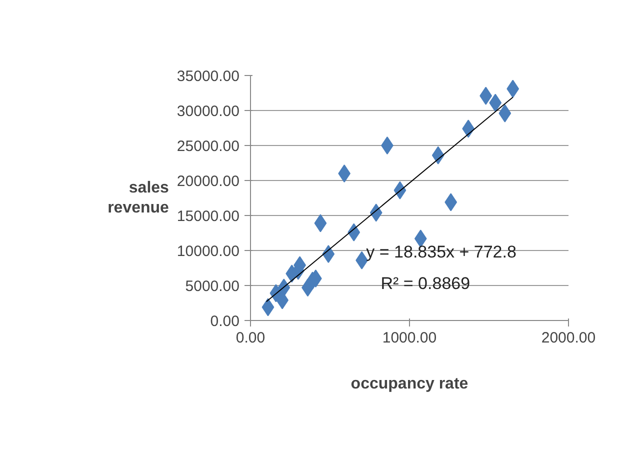  I want to click on y-tick-label: 0.00, so click(225, 321).